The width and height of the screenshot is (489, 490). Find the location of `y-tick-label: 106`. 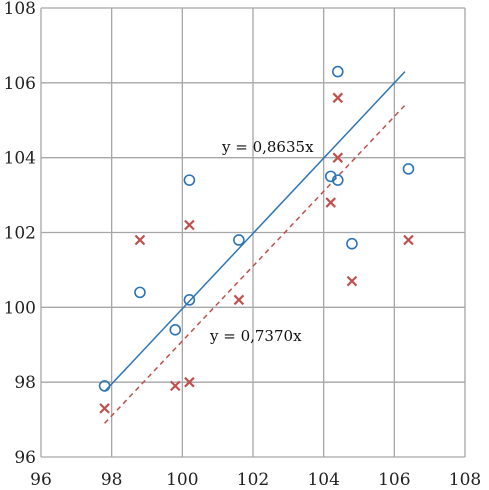

y-tick-label: 106 is located at coordinates (20, 84).